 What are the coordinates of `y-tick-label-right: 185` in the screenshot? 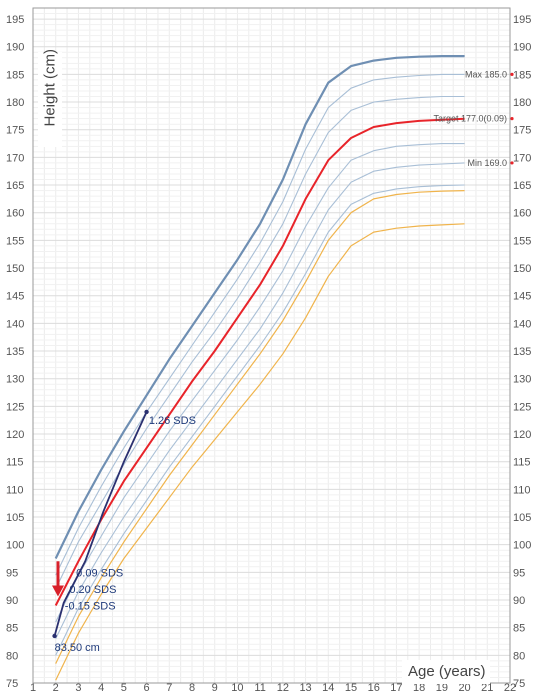 It's located at (522, 75).